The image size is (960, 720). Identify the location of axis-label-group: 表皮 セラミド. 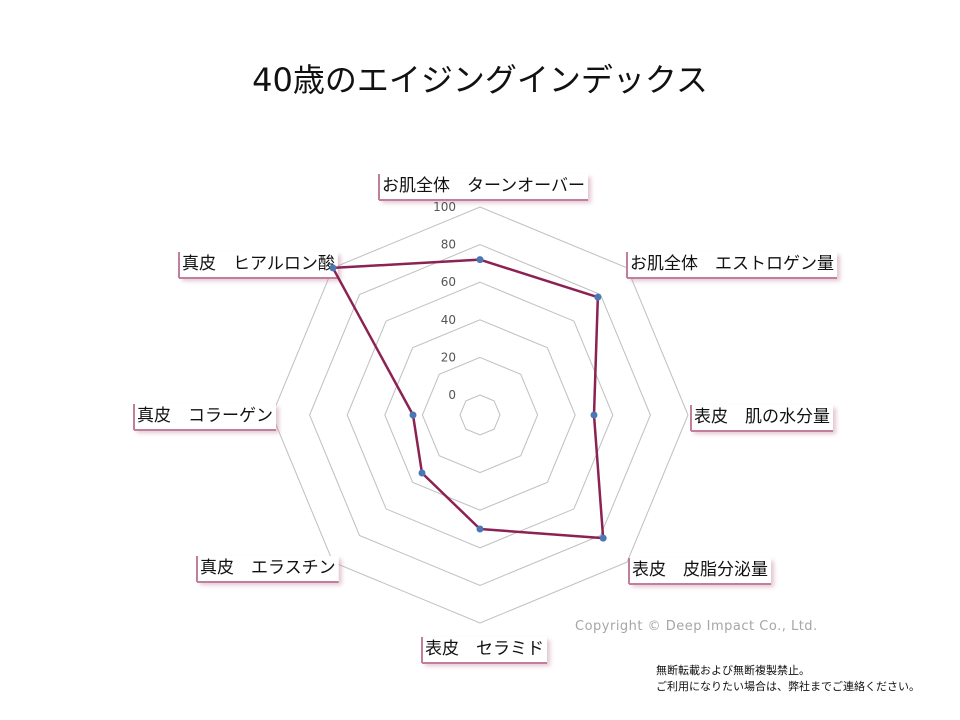
(485, 651).